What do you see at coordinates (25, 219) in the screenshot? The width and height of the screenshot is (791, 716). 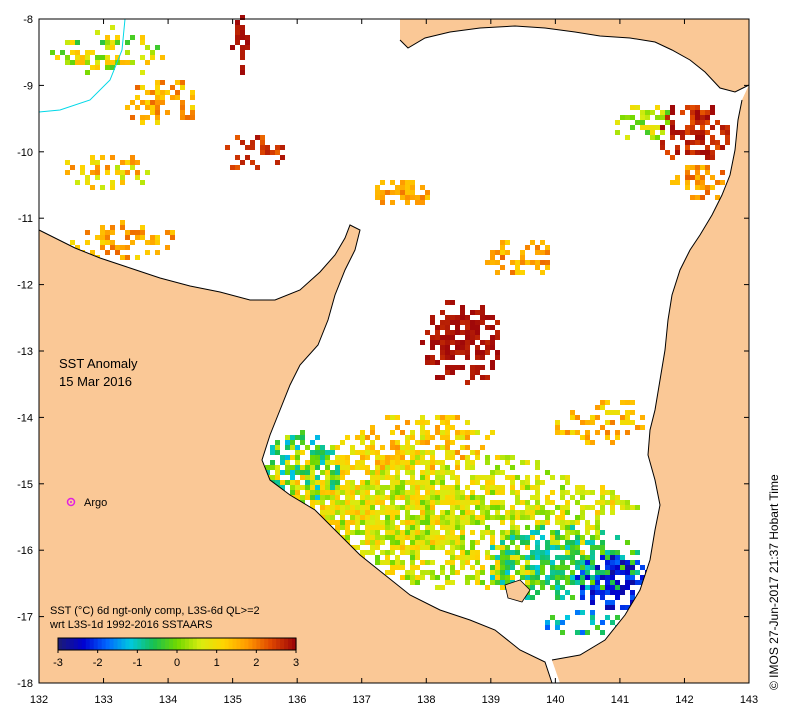 I see `y-tick-label: -11` at bounding box center [25, 219].